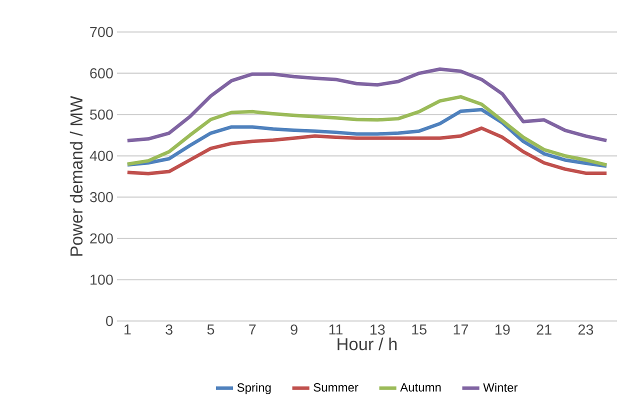 This screenshot has height=417, width=625. Describe the element at coordinates (101, 197) in the screenshot. I see `y-tick-label: 300` at that location.